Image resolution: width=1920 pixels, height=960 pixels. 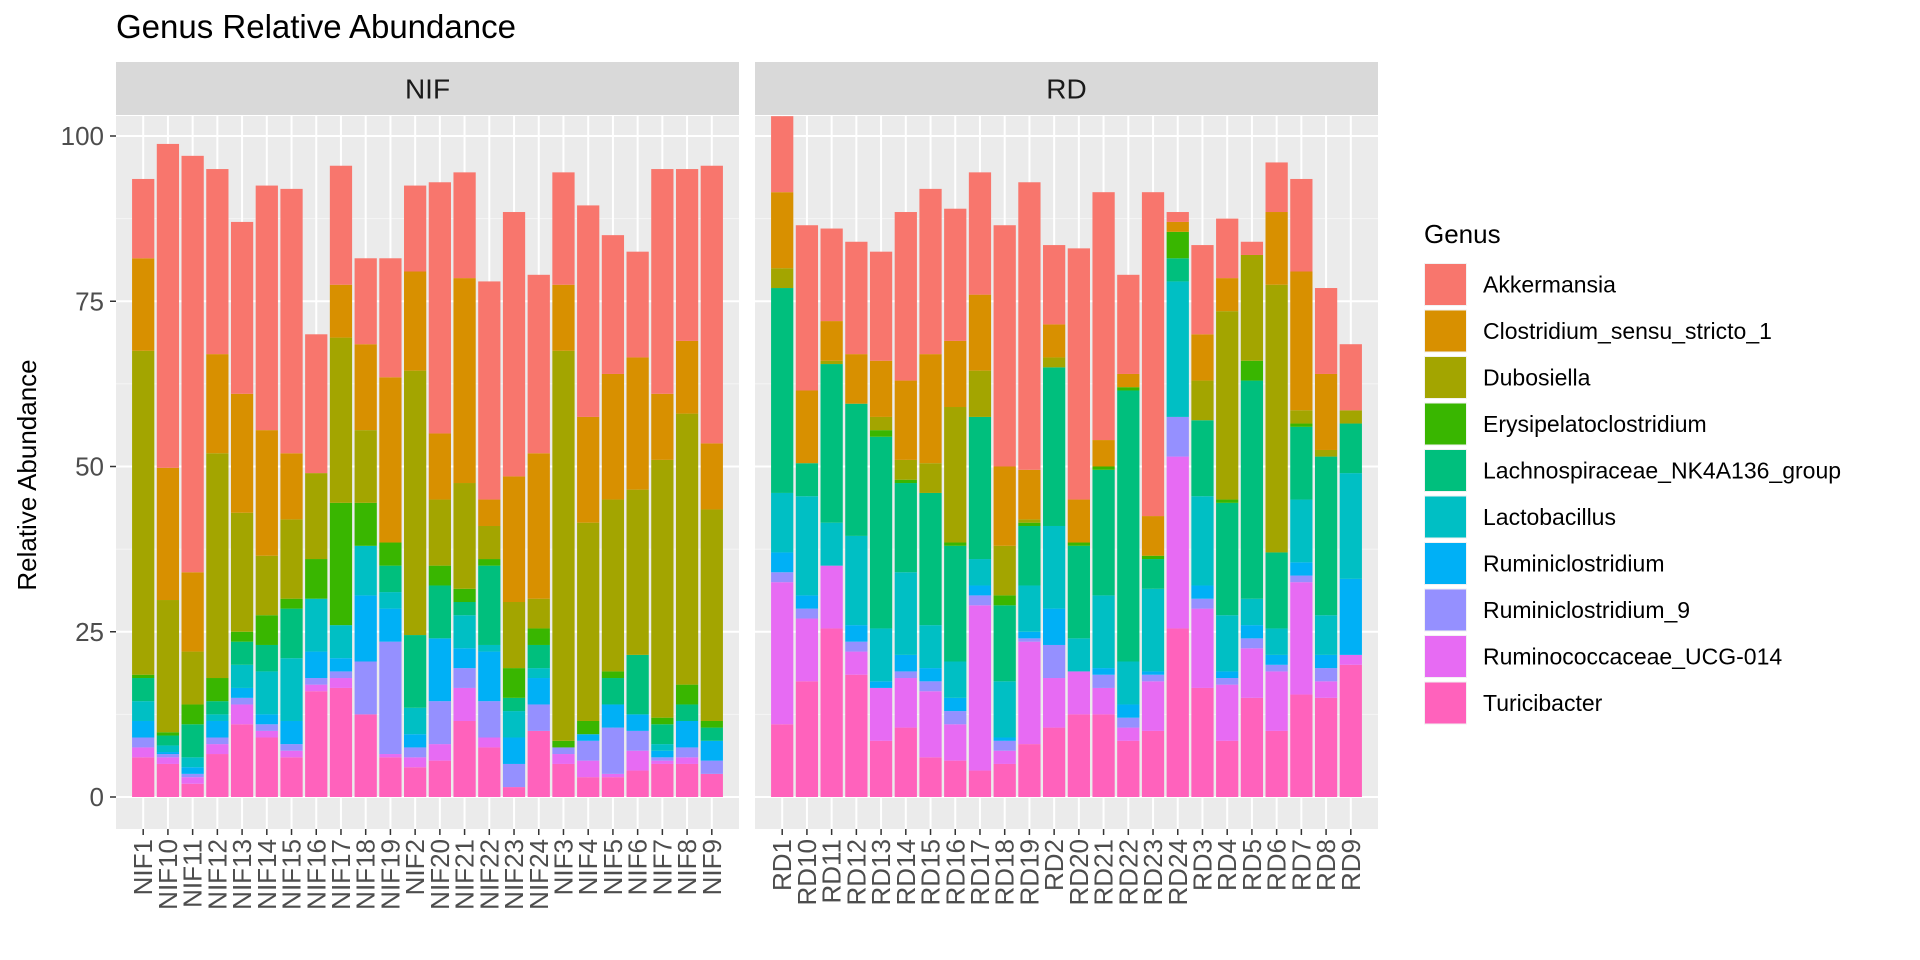 What do you see at coordinates (1632, 657) in the screenshot?
I see `legend-label: Ruminococcaceae_UCG-014` at bounding box center [1632, 657].